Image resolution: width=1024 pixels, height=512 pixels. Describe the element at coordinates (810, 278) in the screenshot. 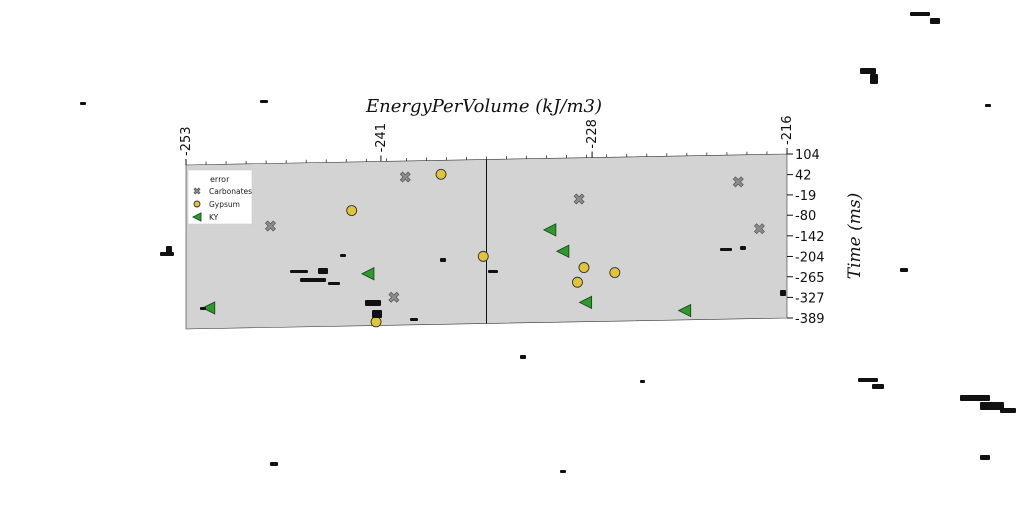

I see `y-tick-label: -265` at that location.